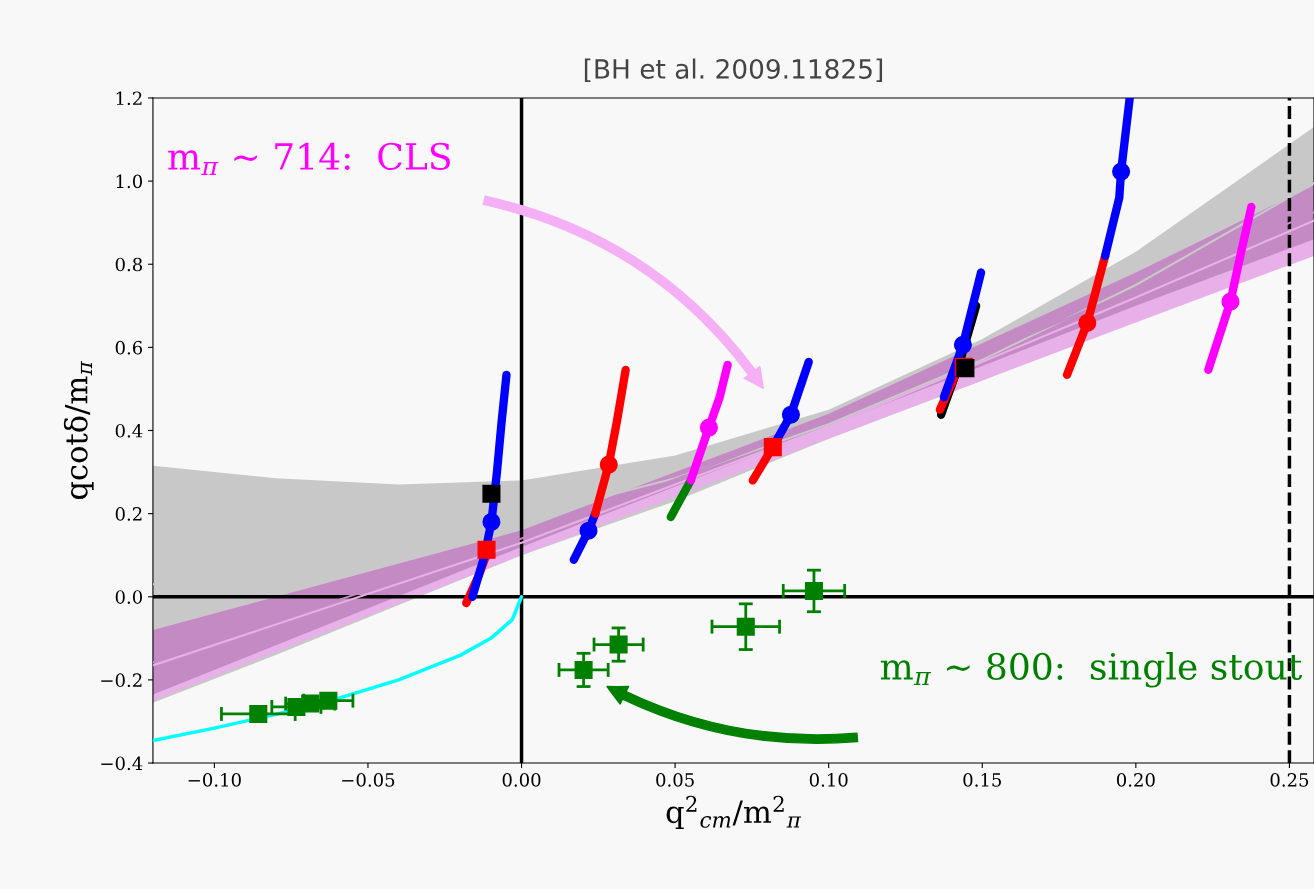 The height and width of the screenshot is (889, 1314). I want to click on x-tick-label: 0.00, so click(521, 780).